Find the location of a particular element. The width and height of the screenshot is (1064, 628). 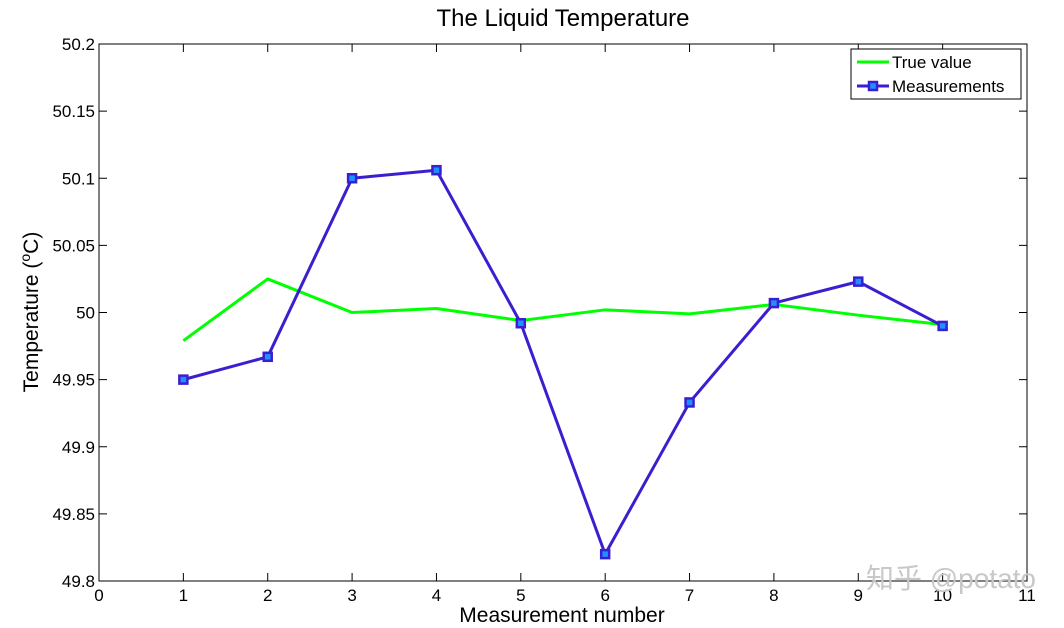

y-tick-label: 49.85 is located at coordinates (73, 514).